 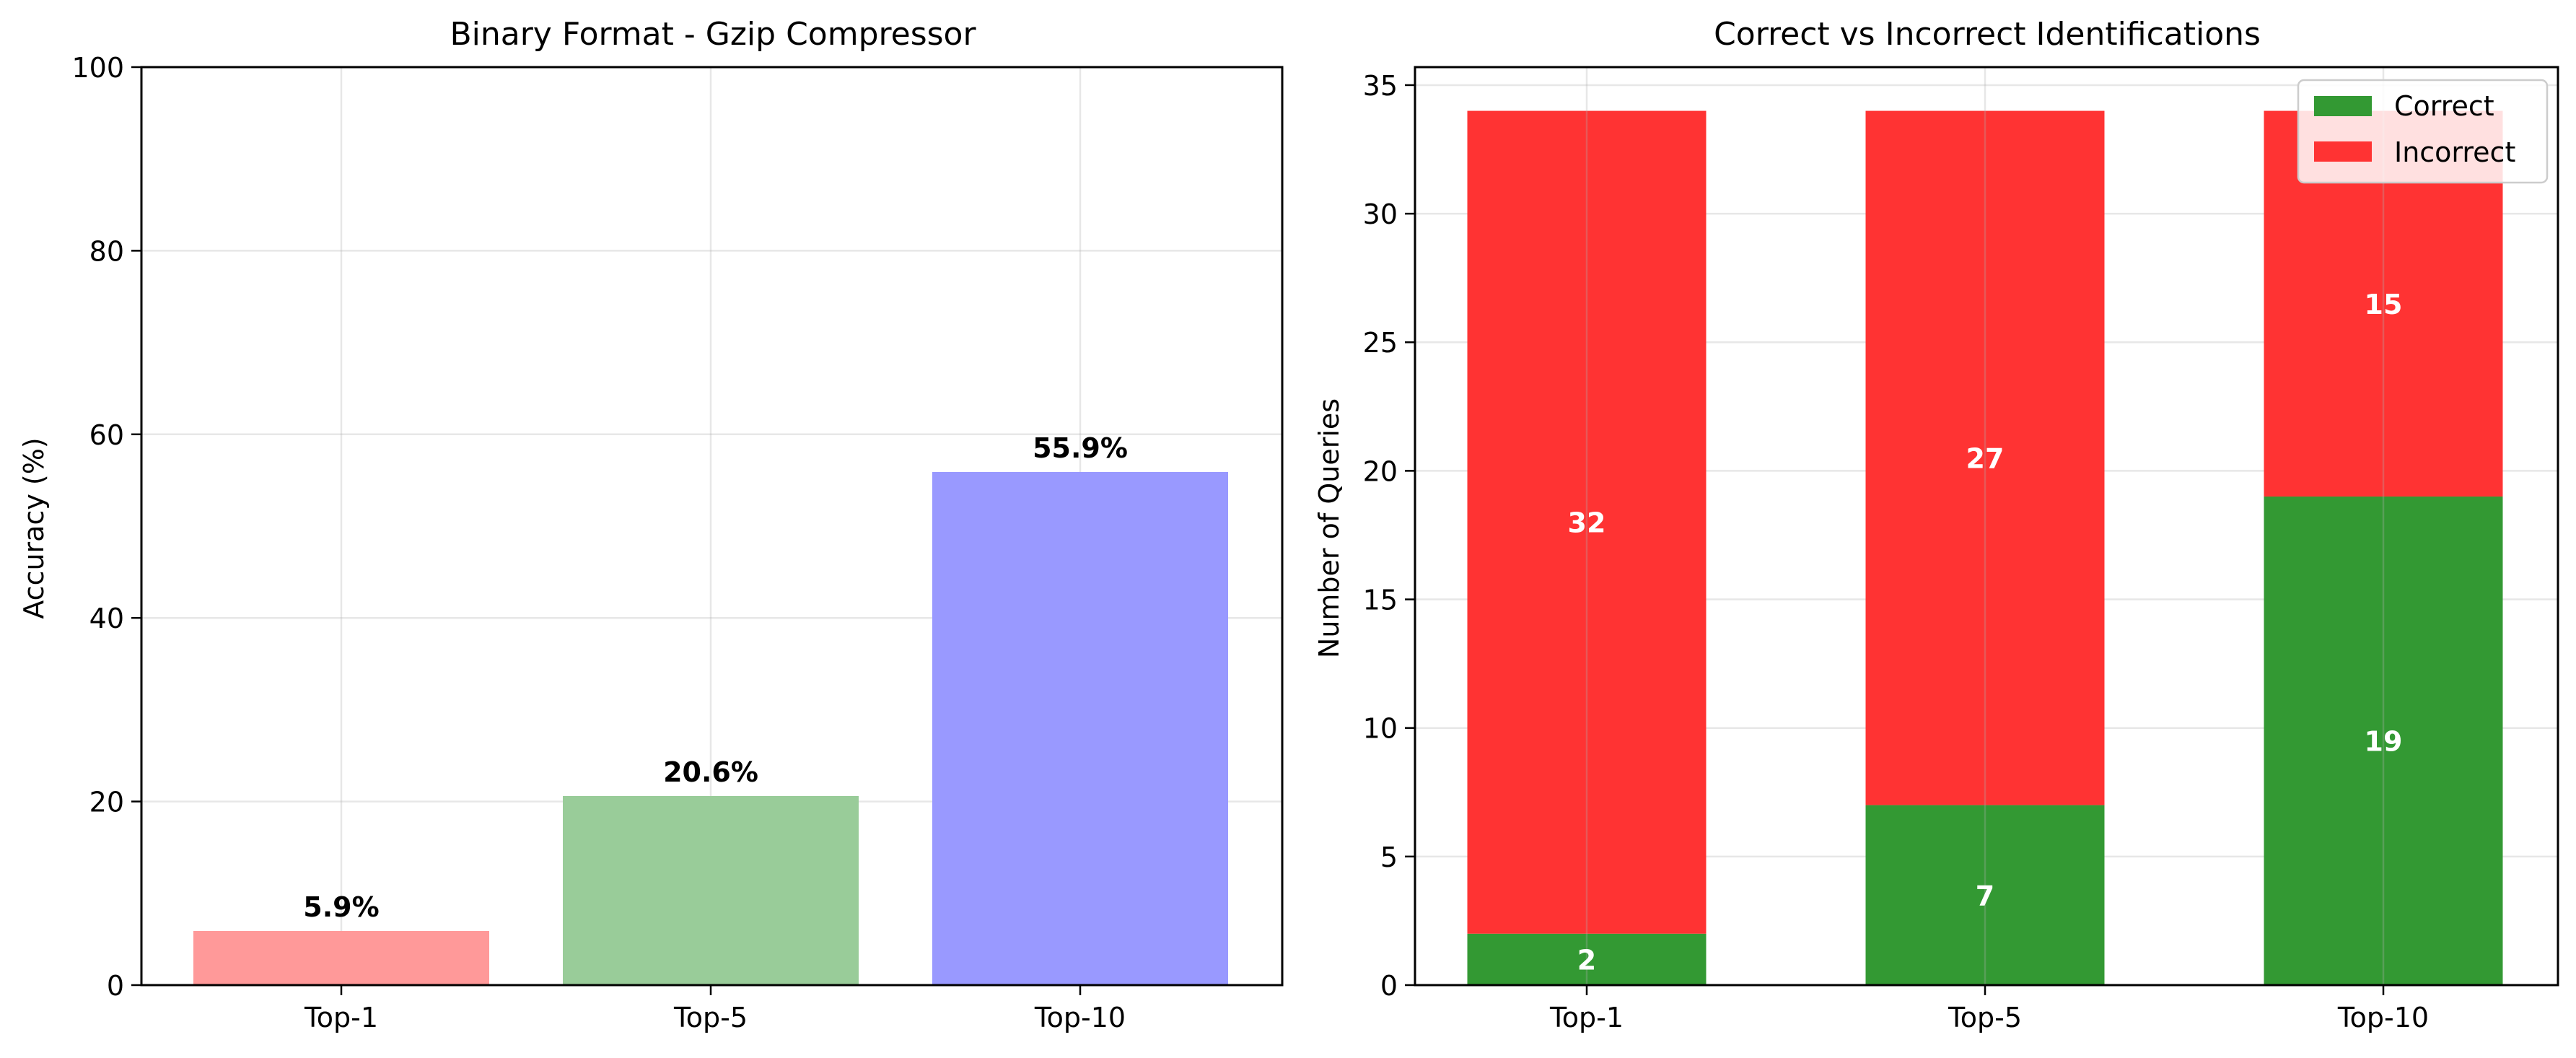 I want to click on accuracy-chart-title: Binary Format - Gzip Compressor, so click(x=713, y=34).